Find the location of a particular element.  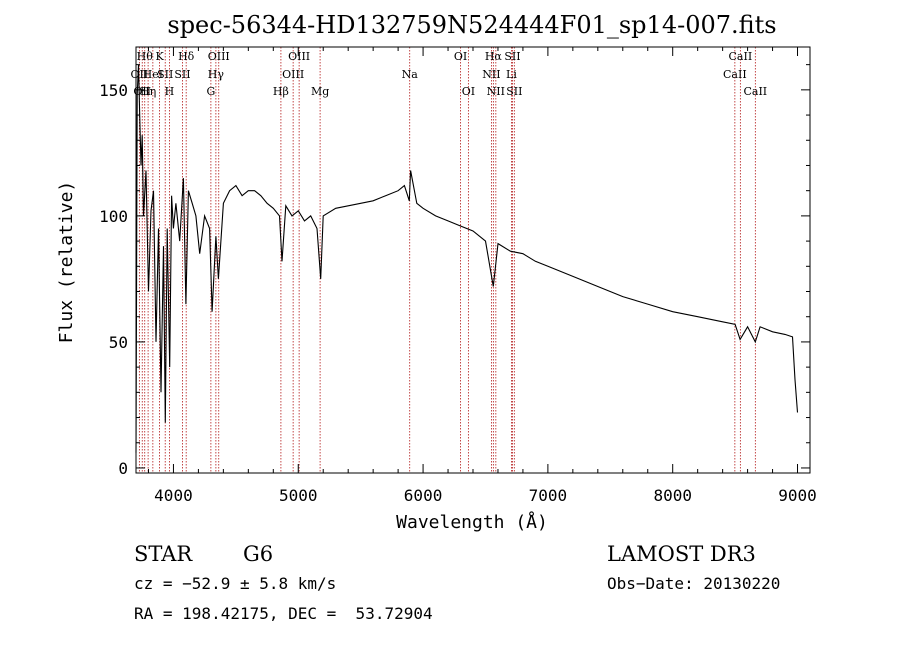

y-tick-label-0: 0 is located at coordinates (123, 468).